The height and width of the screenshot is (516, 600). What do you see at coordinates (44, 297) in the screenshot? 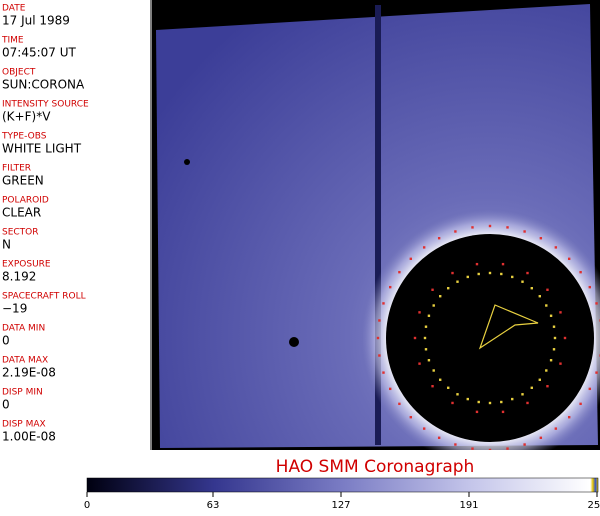
I see `field-label: SPACECRAFT ROLL` at bounding box center [44, 297].